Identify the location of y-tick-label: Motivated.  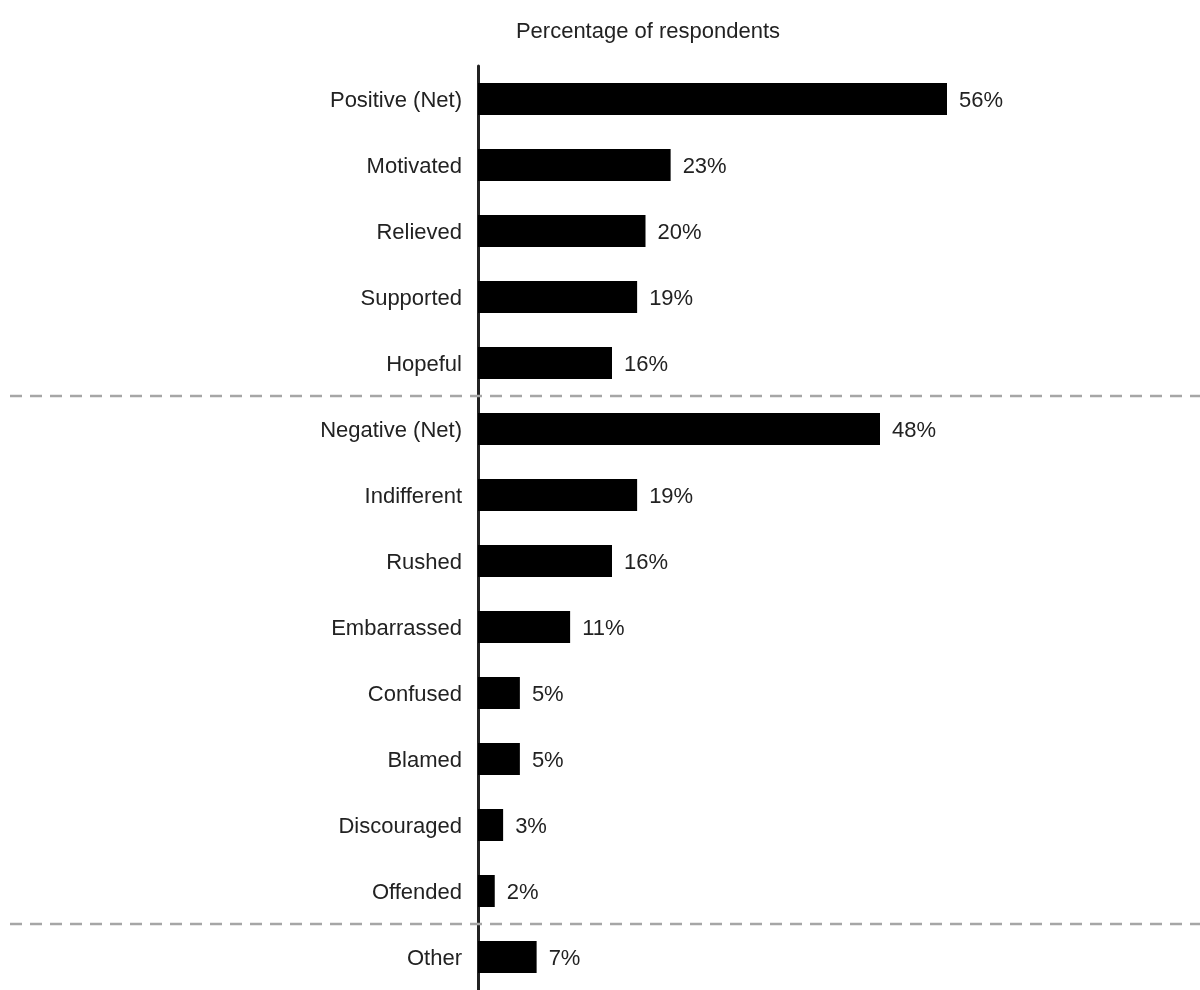
(414, 165).